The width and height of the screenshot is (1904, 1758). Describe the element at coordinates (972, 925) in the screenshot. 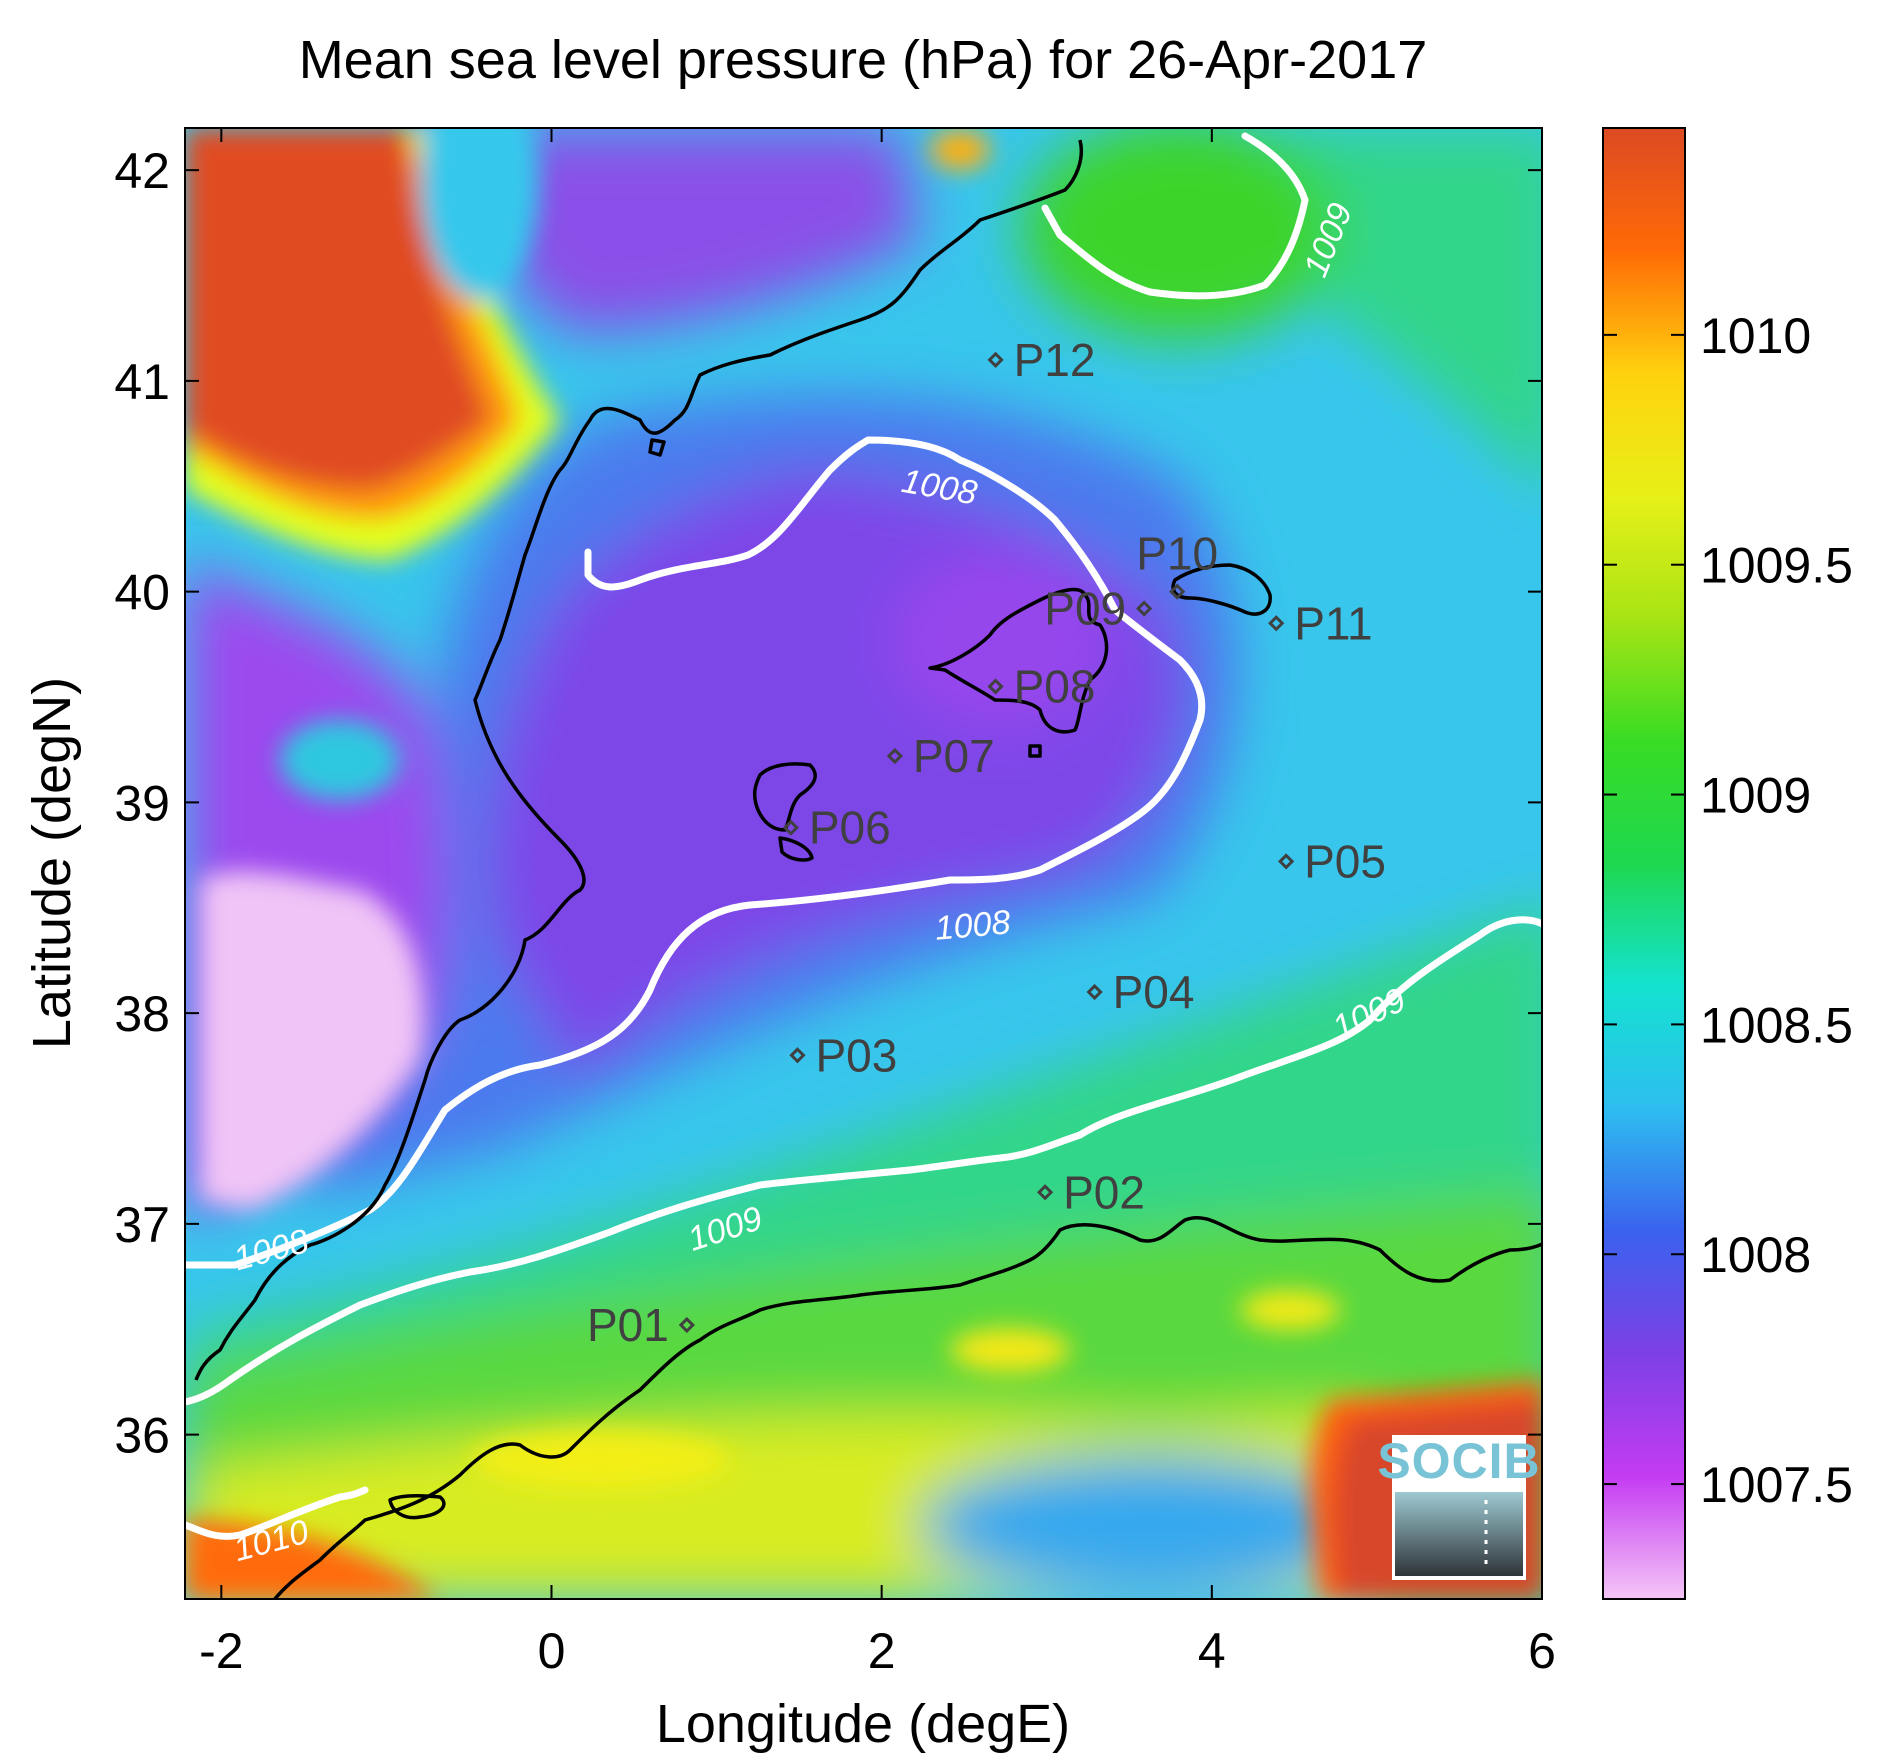

I see `contour-label: 1008` at that location.